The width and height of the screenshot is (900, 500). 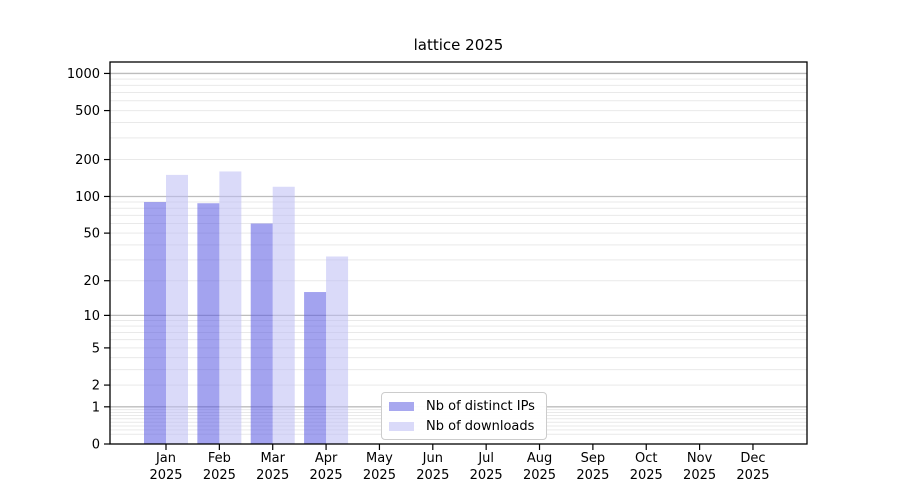 What do you see at coordinates (96, 445) in the screenshot?
I see `y-tick-label: 0` at bounding box center [96, 445].